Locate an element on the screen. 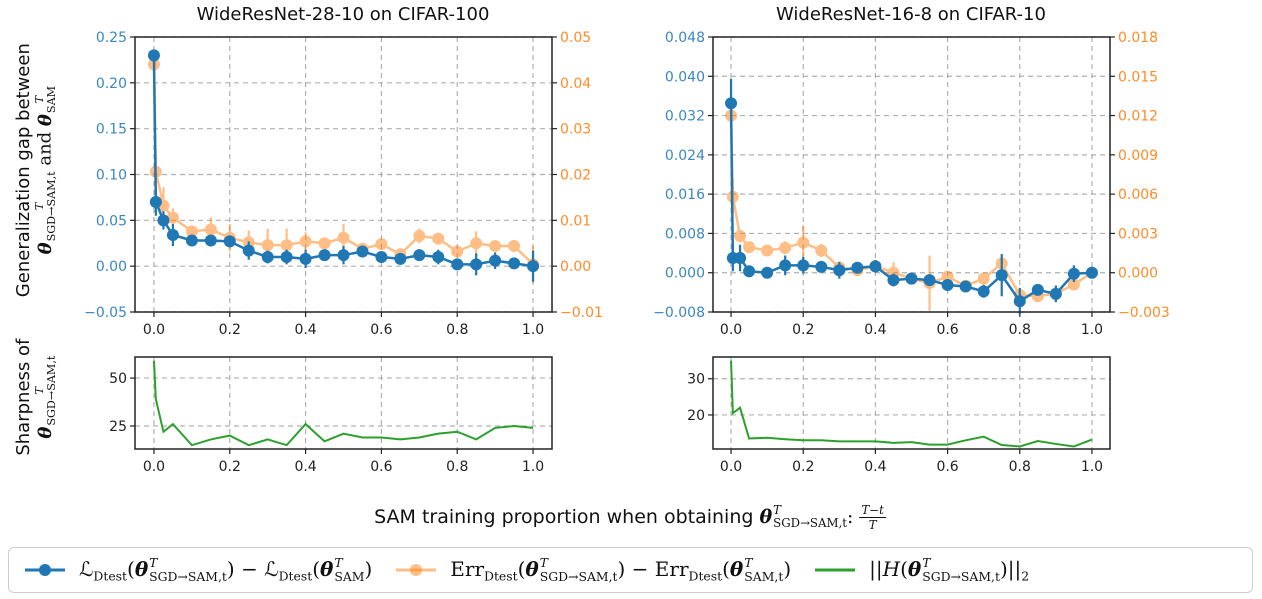 The width and height of the screenshot is (1262, 599). series-loss is located at coordinates (343, 165).